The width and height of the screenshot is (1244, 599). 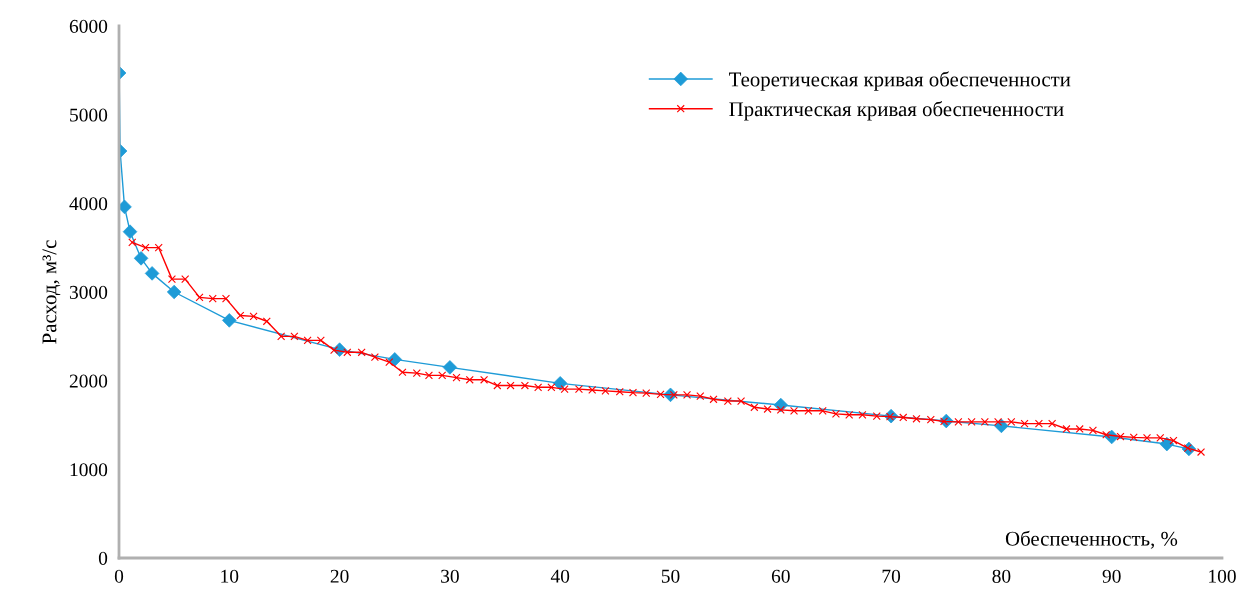 I want to click on x-tick-label: 30, so click(x=450, y=576).